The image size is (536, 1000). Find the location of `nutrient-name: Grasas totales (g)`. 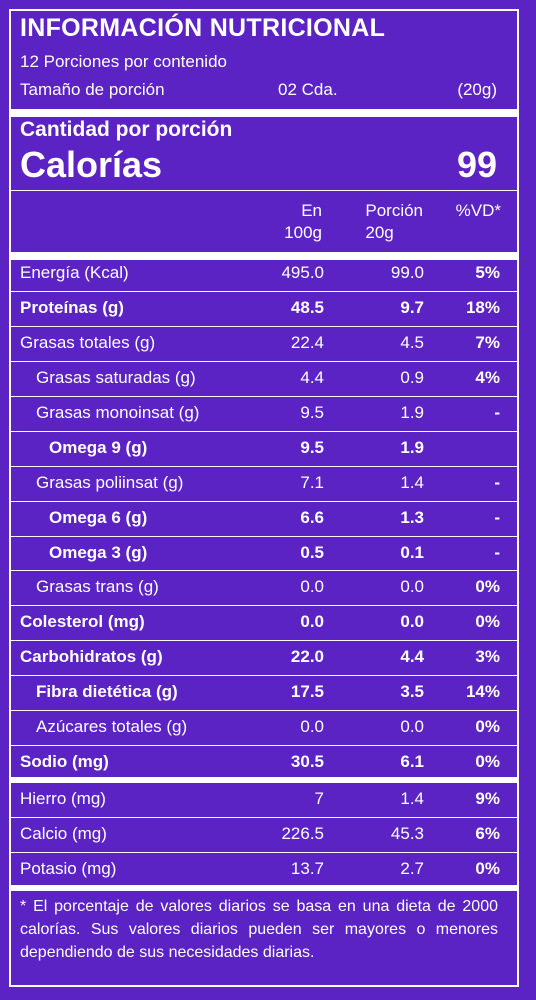

nutrient-name: Grasas totales (g) is located at coordinates (88, 342).